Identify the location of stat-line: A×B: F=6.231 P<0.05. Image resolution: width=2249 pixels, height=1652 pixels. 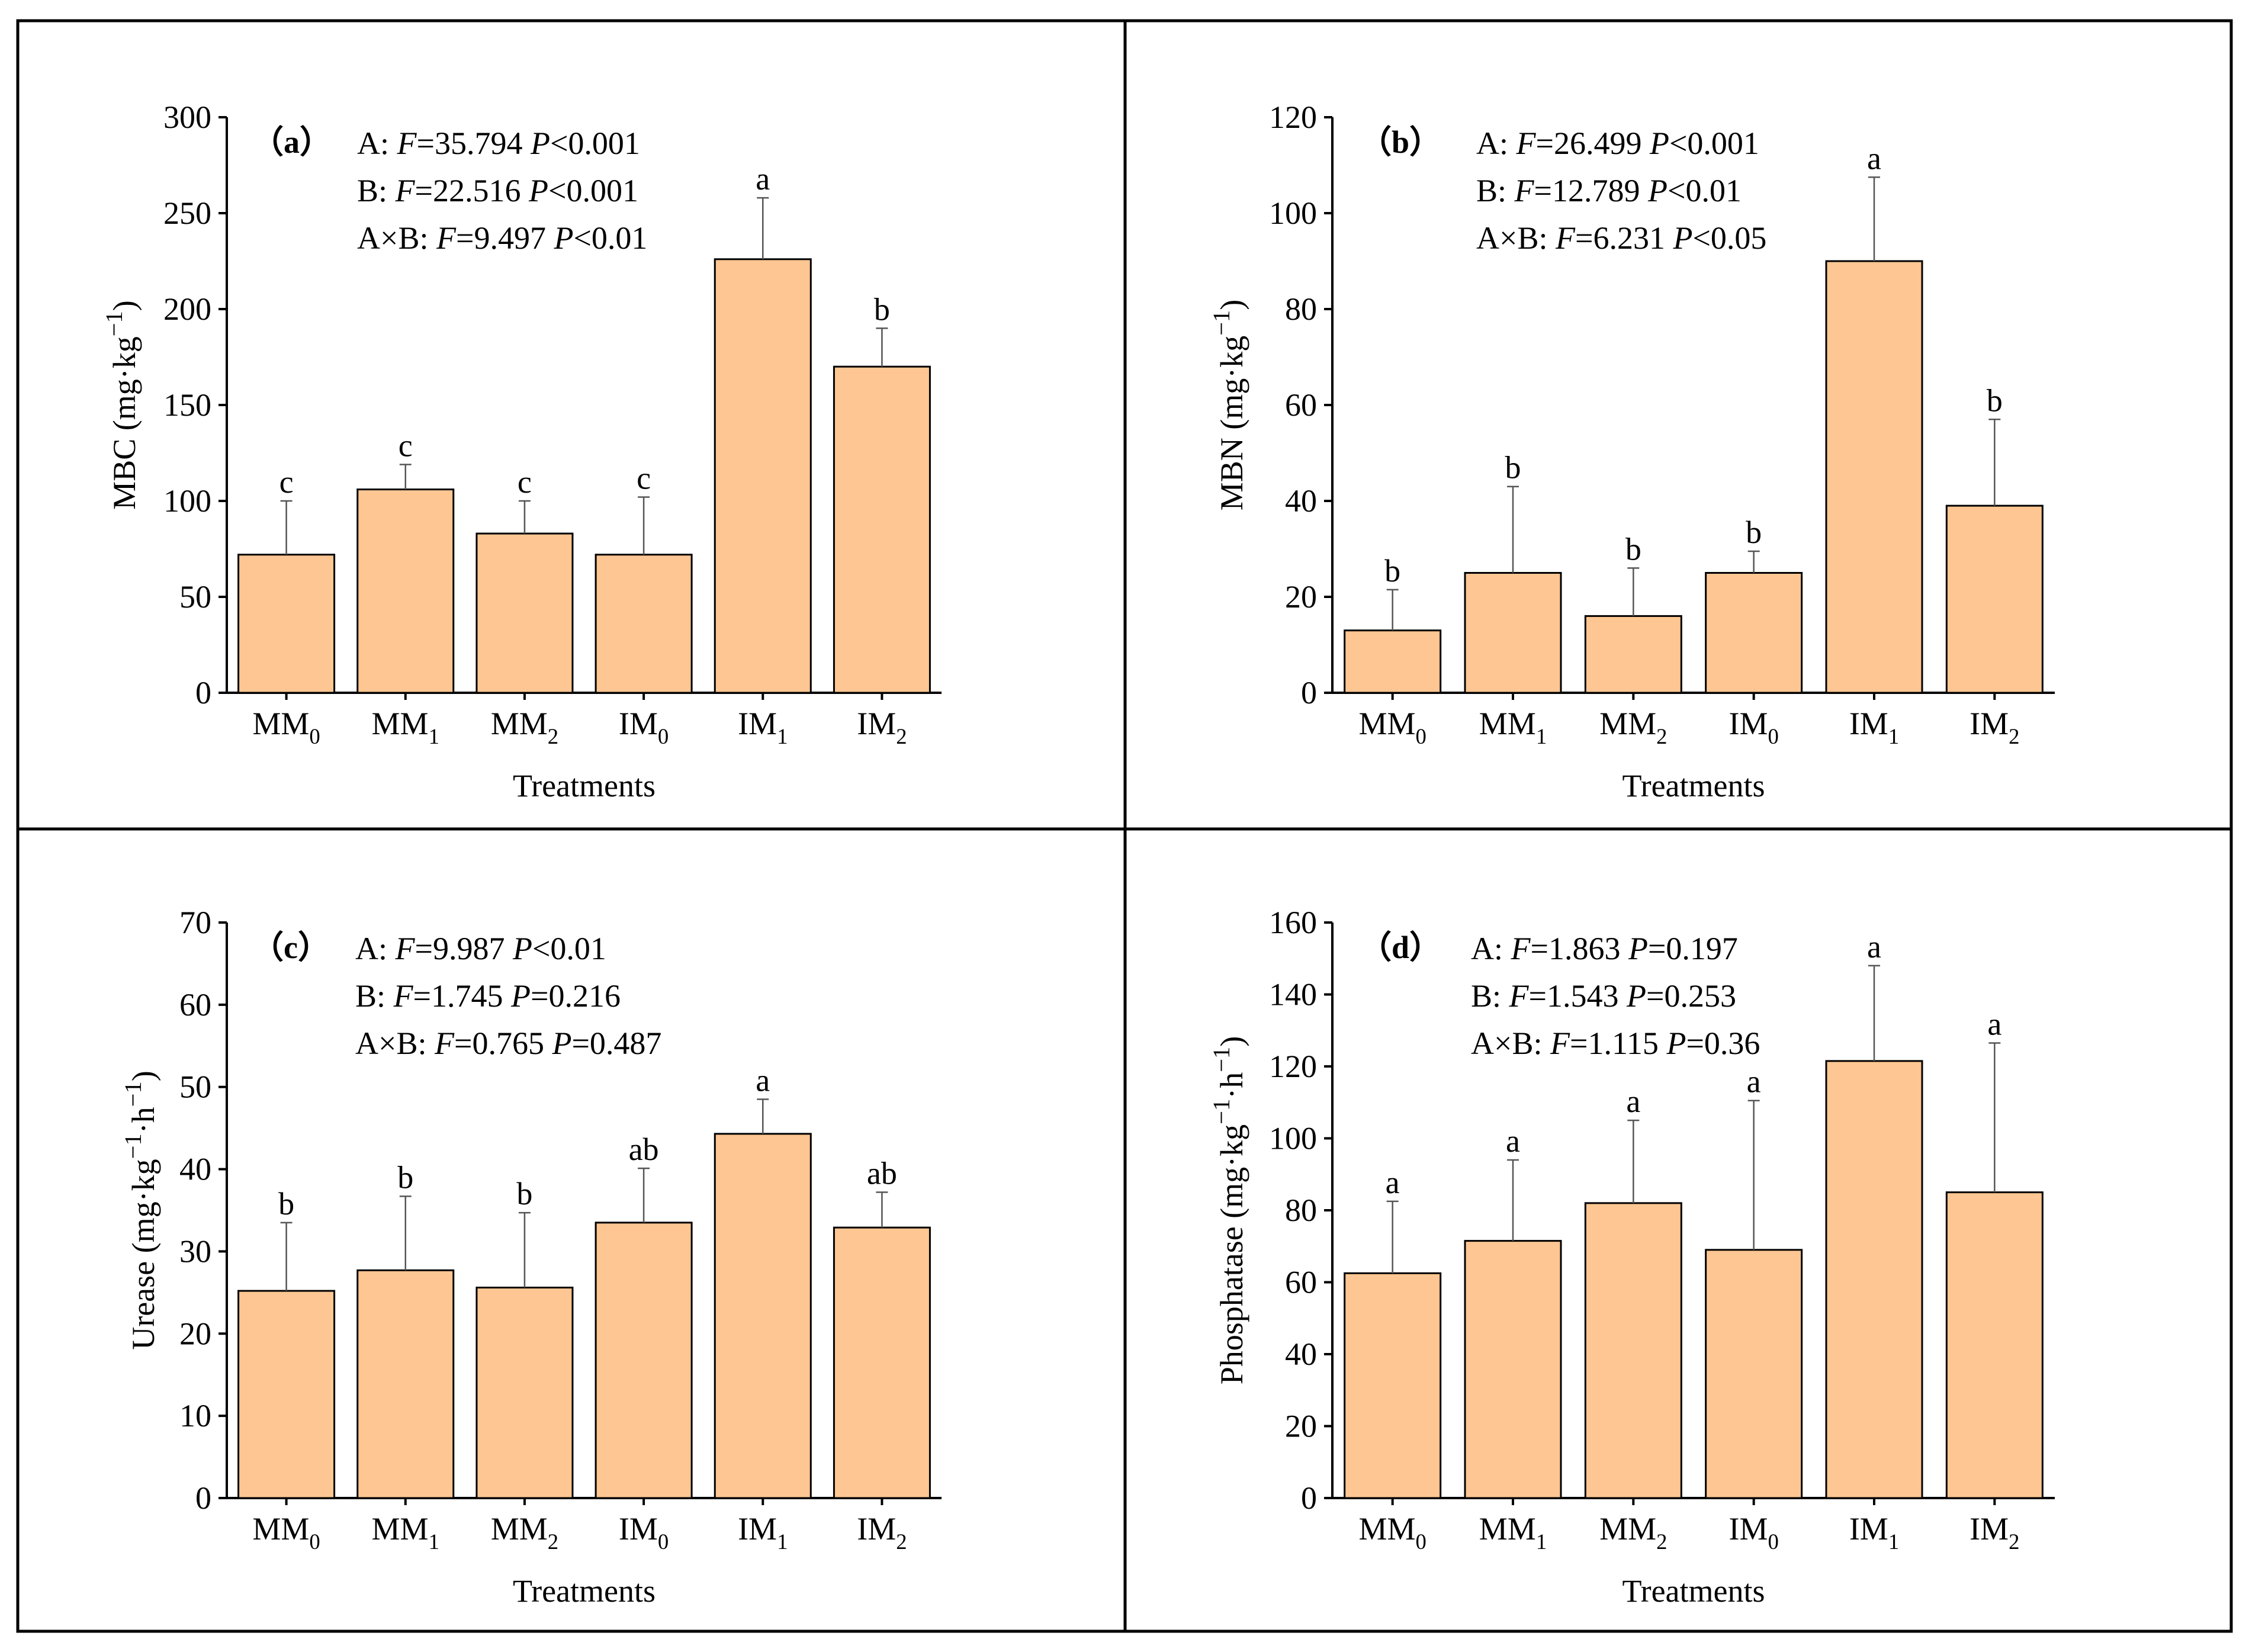
(1621, 238).